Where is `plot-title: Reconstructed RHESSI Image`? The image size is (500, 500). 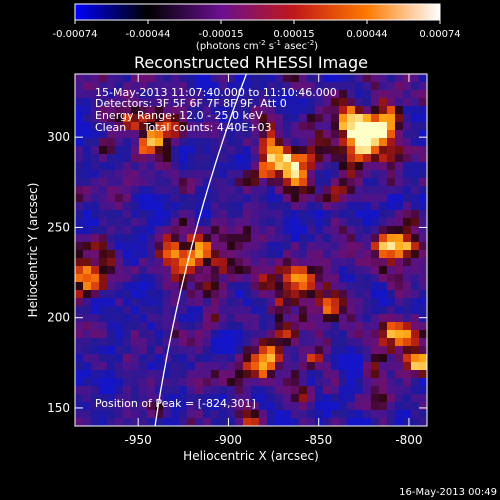
plot-title: Reconstructed RHESSI Image is located at coordinates (251, 62).